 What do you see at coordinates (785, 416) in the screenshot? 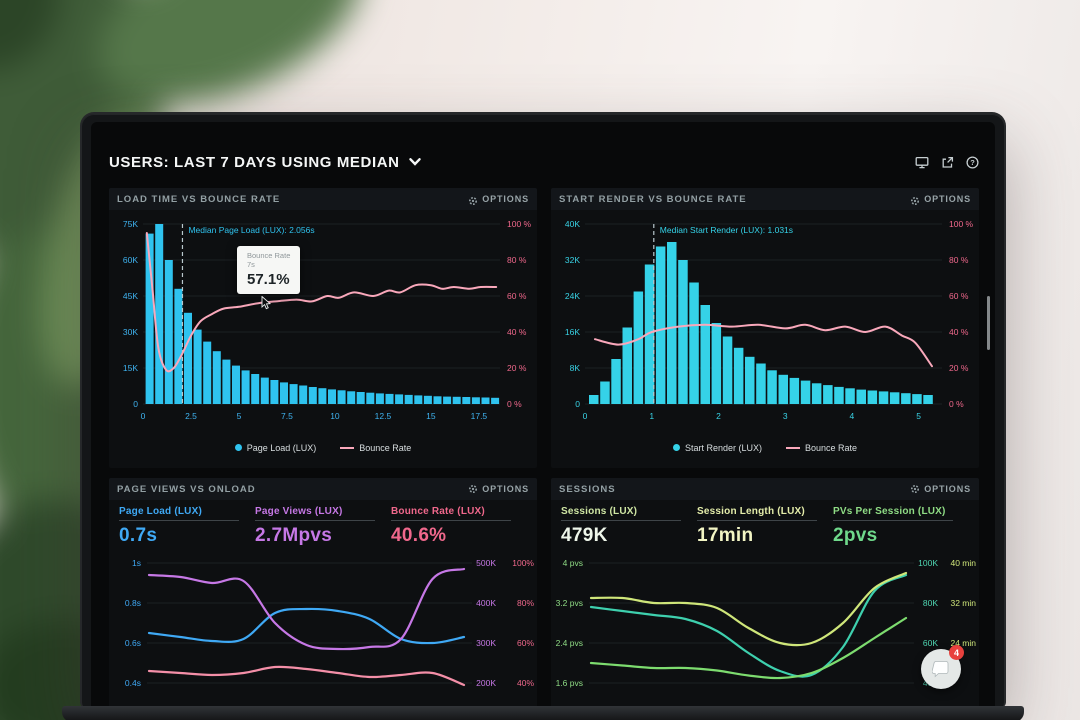
I see `axis-tick-label: 3` at bounding box center [785, 416].